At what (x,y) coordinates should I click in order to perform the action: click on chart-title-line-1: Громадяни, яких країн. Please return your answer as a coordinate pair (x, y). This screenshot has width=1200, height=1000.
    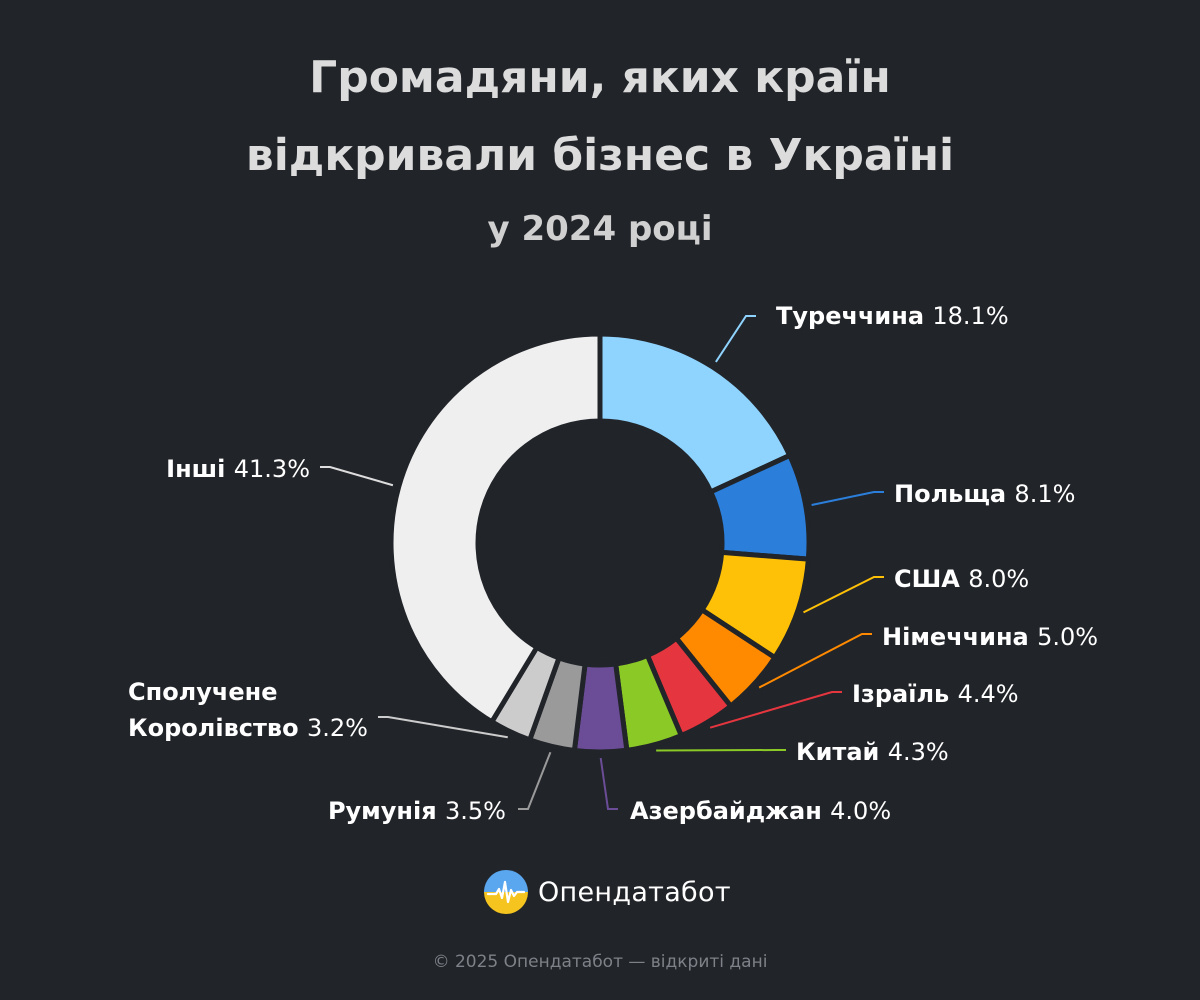
    Looking at the image, I should click on (600, 77).